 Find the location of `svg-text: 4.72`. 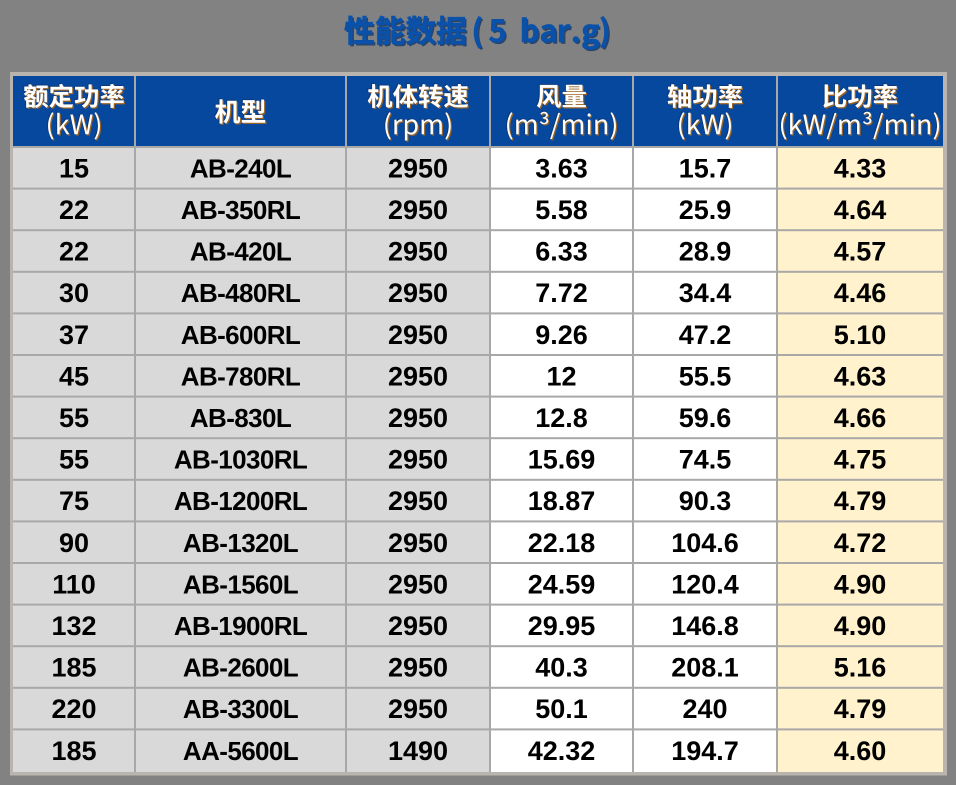

svg-text: 4.72 is located at coordinates (860, 543).